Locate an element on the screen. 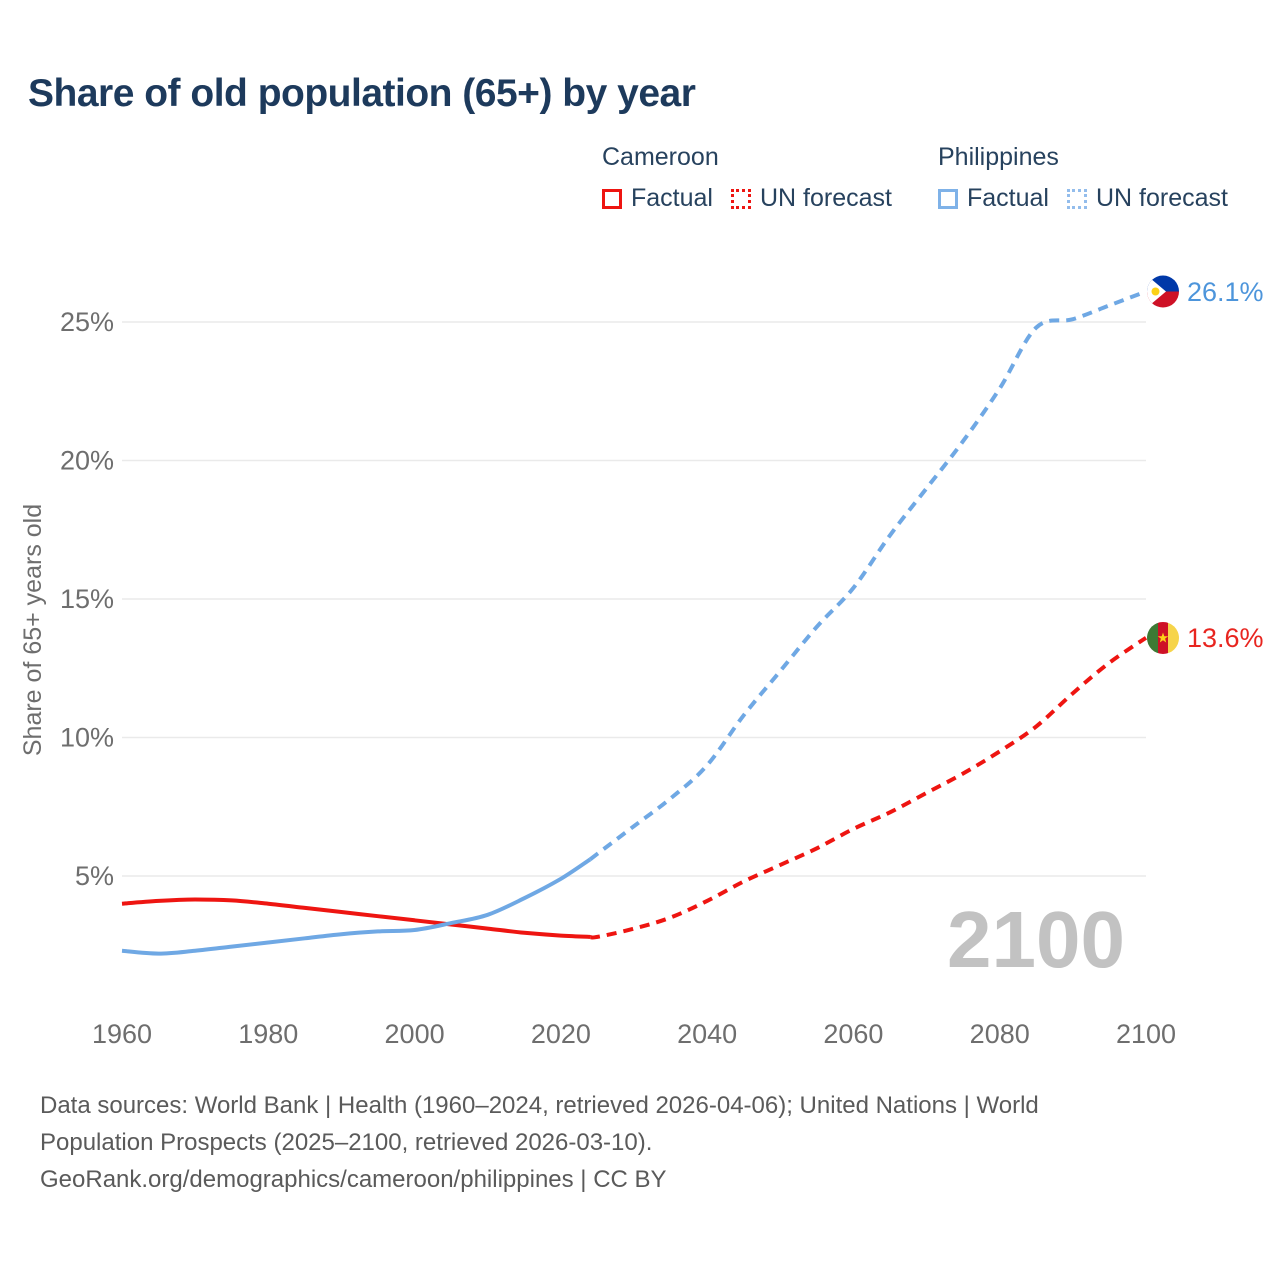 This screenshot has width=1280, height=1280. legend-item-philippines-factual: Factual is located at coordinates (993, 198).